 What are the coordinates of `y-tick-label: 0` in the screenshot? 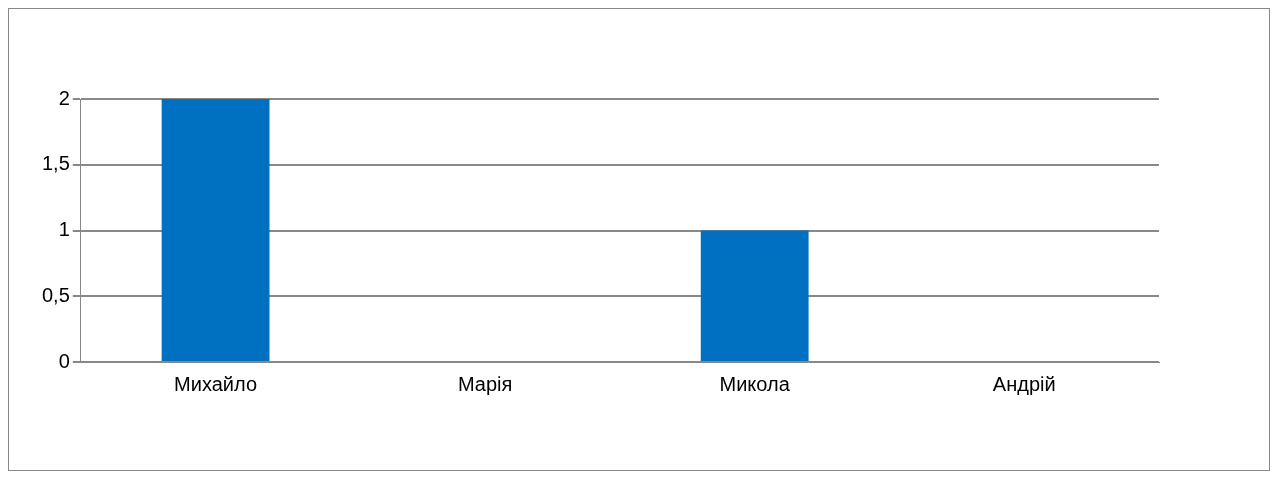 It's located at (64, 360).